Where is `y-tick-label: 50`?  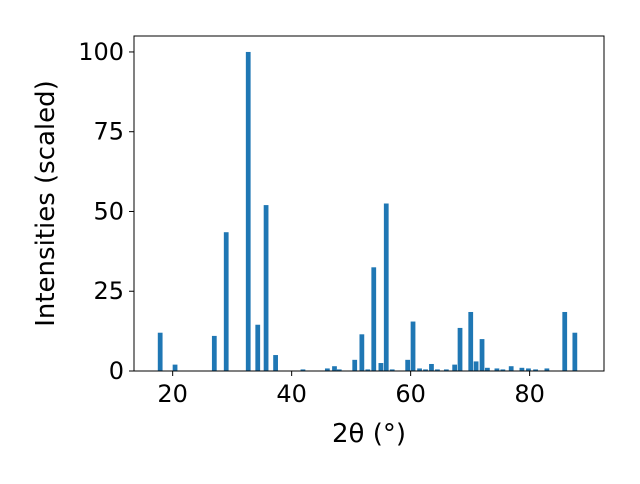
y-tick-label: 50 is located at coordinates (108, 211).